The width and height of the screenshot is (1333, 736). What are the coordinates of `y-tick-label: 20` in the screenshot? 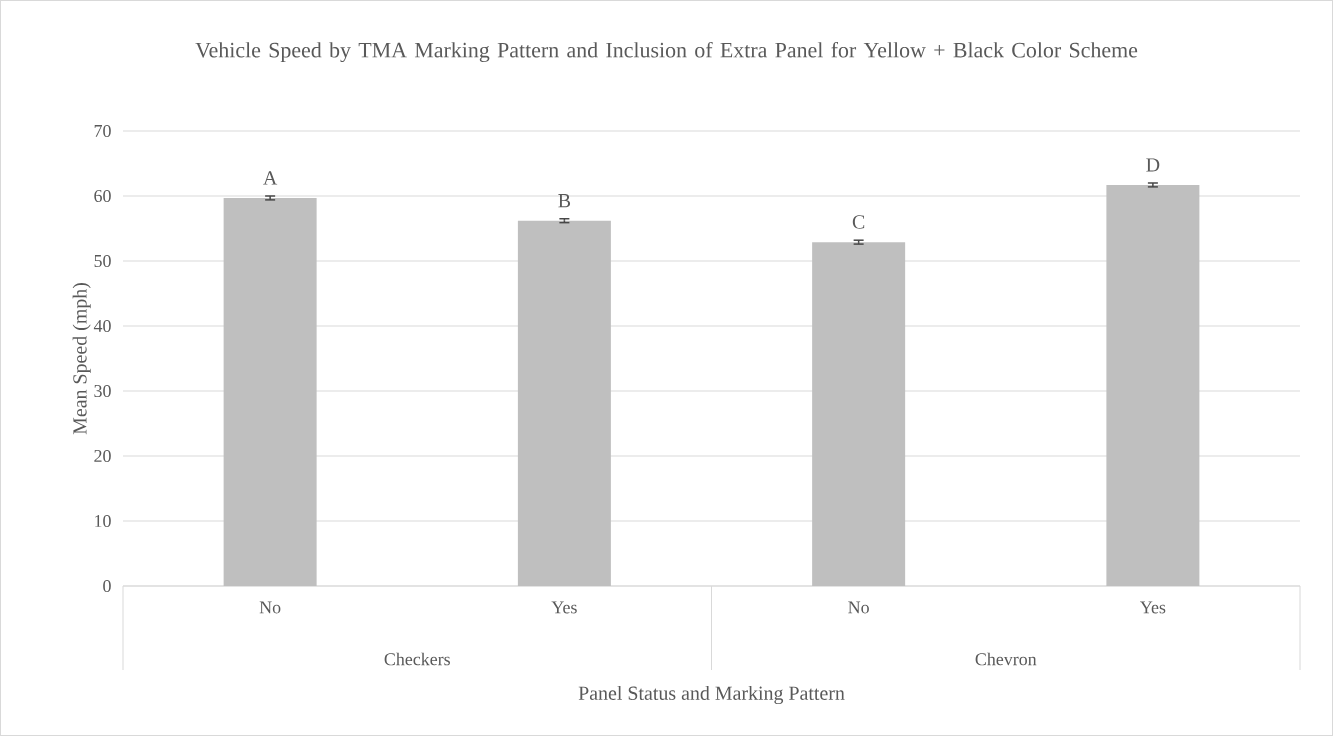 It's located at (102, 456).